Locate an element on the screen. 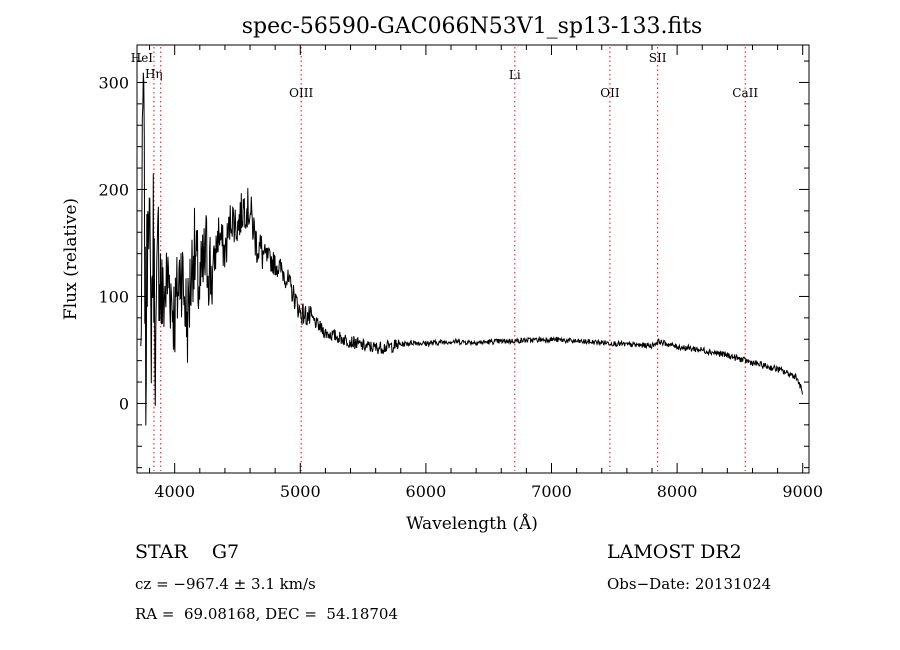 This screenshot has height=650, width=900. object-class: STAR G7 is located at coordinates (187, 552).